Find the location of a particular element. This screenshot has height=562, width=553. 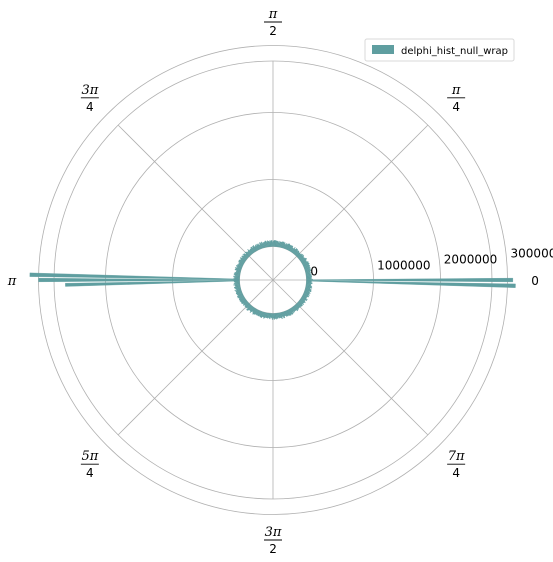

angular-tick-label: π is located at coordinates (12, 281).